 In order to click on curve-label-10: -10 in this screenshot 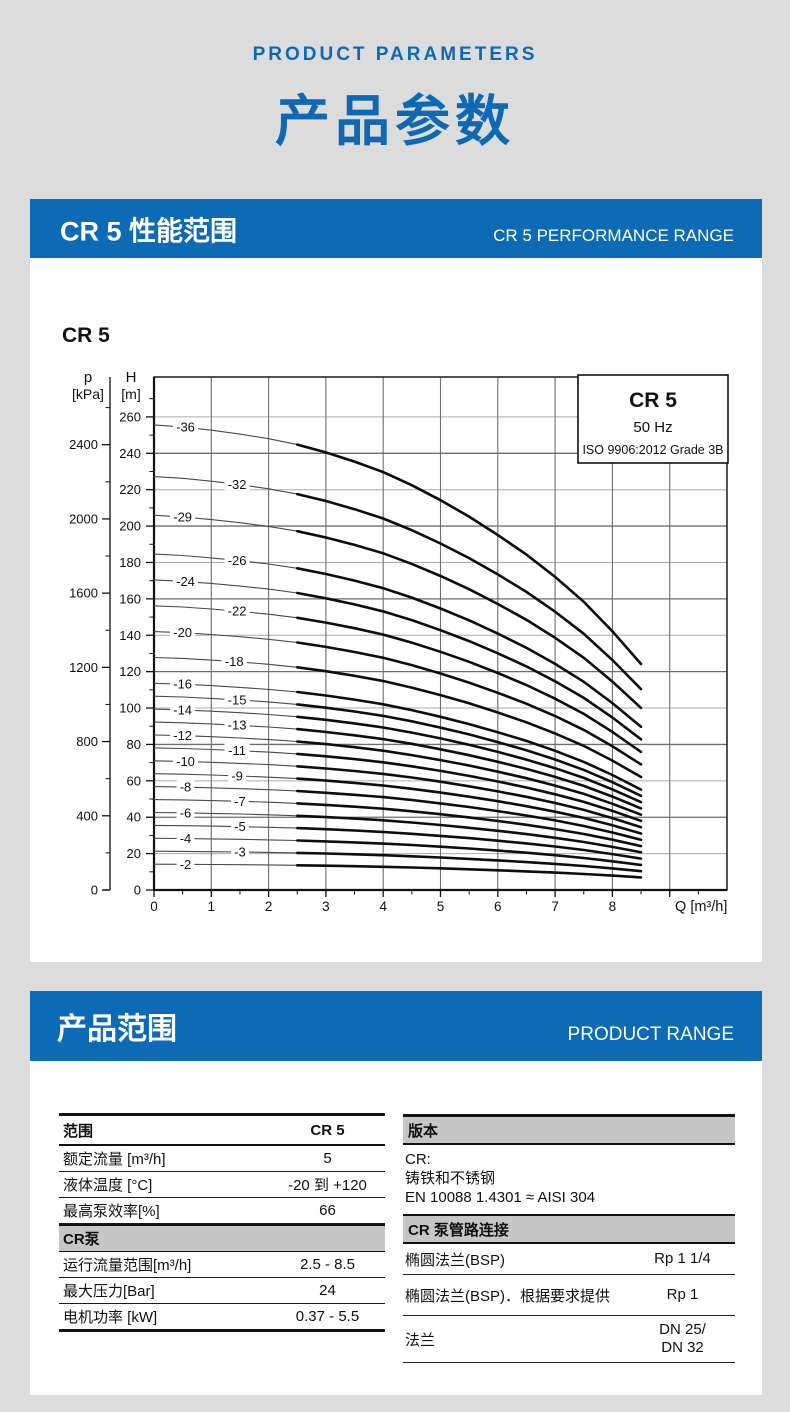, I will do `click(185, 761)`.